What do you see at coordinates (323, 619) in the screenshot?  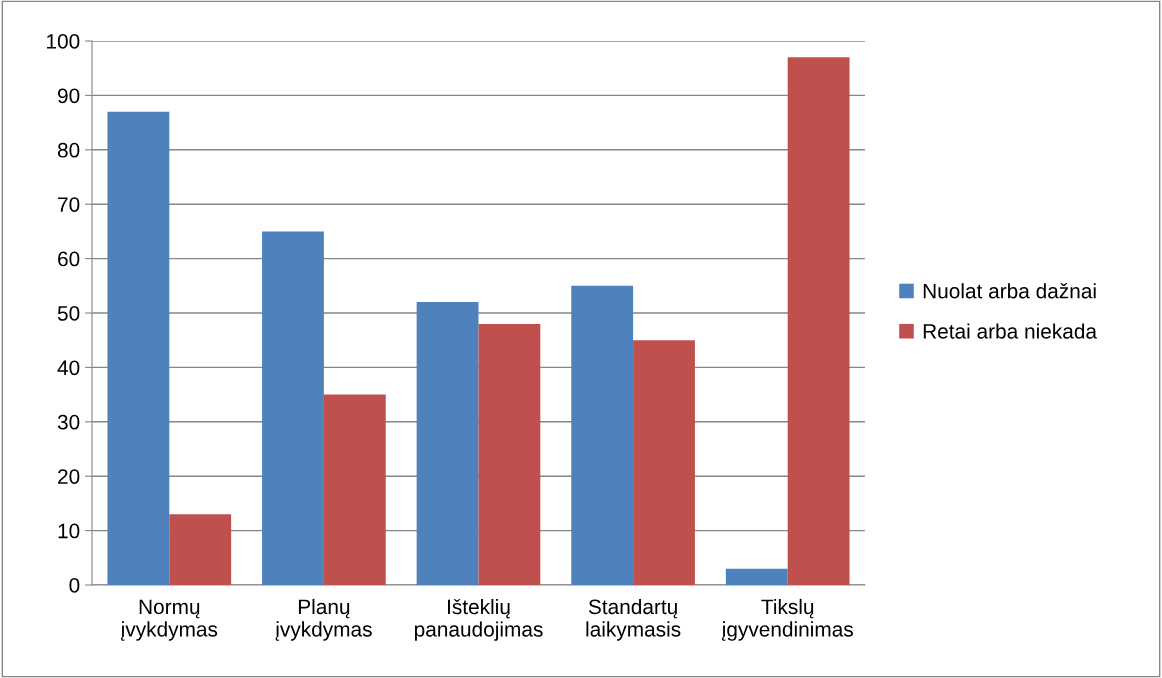 I see `x-tick-label: Planų įvykdymas` at bounding box center [323, 619].